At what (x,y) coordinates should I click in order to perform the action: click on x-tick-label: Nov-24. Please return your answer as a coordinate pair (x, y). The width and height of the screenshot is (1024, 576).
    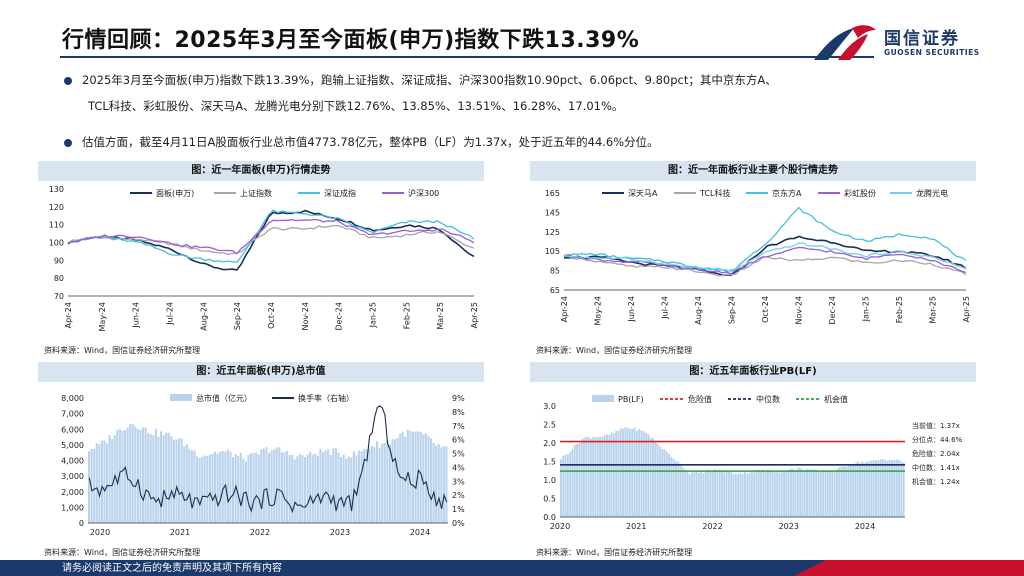
    Looking at the image, I should click on (799, 310).